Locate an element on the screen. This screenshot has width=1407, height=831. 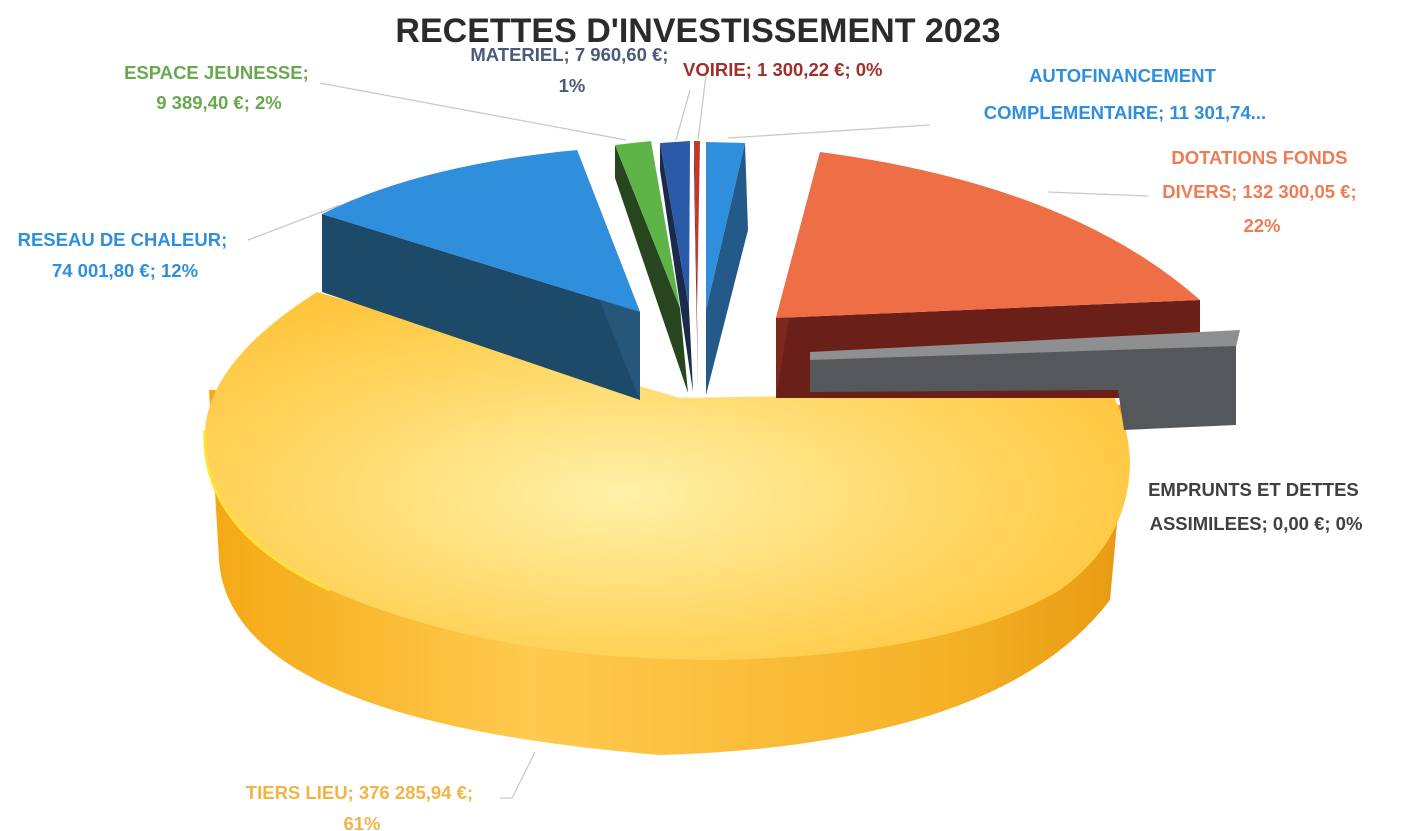
slice-voirie-top is located at coordinates (697, 225).